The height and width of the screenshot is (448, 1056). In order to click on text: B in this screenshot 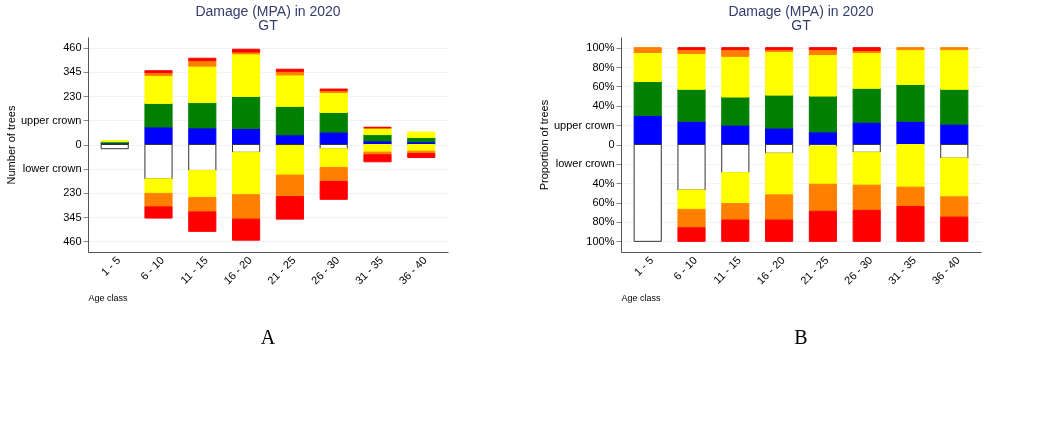, I will do `click(801, 337)`.